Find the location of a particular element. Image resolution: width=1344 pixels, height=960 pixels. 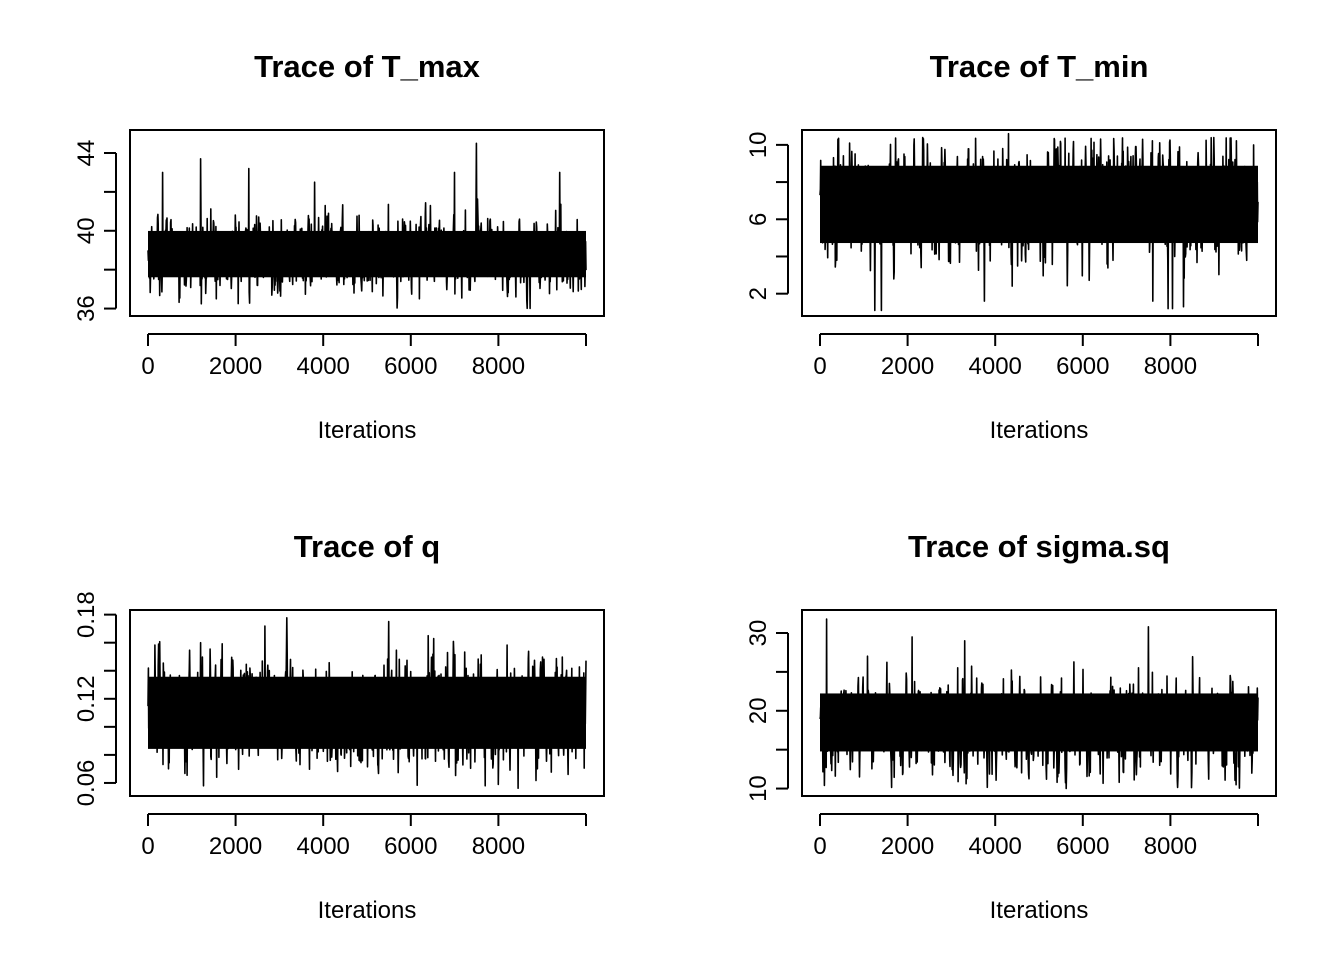

trace-path is located at coordinates (367, 226).